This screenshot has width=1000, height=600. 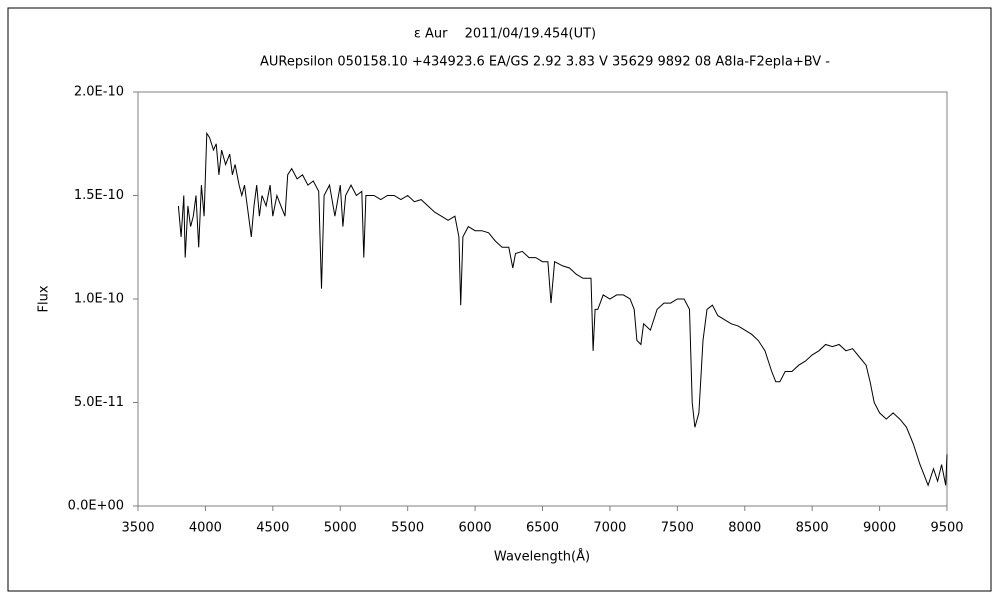 What do you see at coordinates (542, 557) in the screenshot?
I see `x-axis-label: Wavelength(Å)` at bounding box center [542, 557].